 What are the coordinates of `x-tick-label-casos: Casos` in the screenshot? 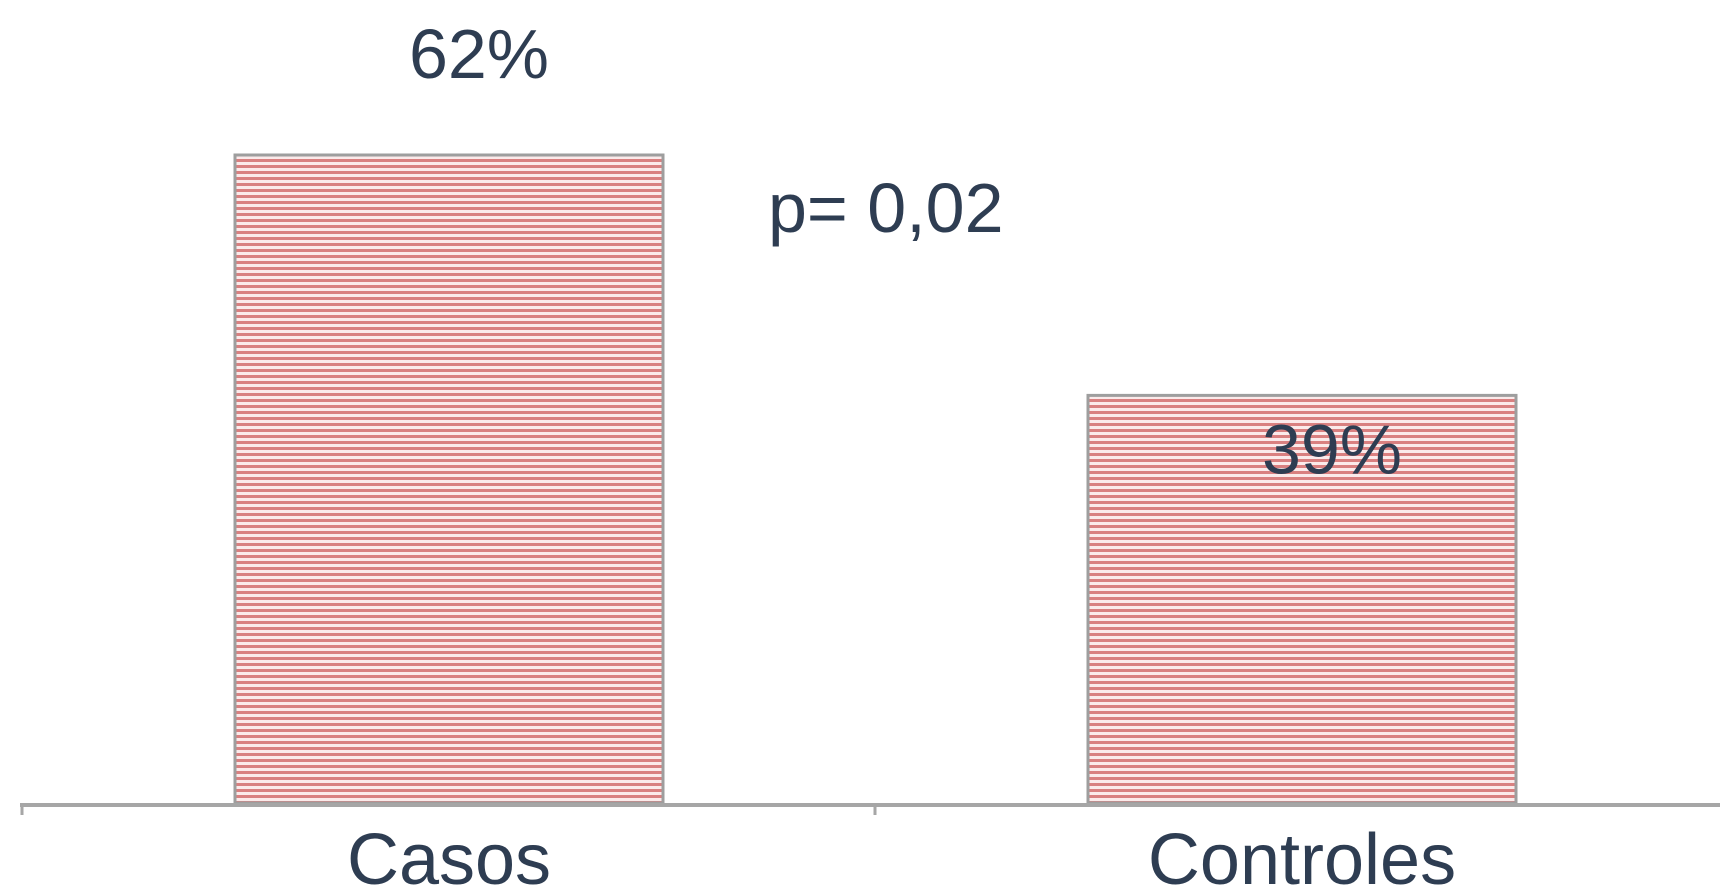 It's located at (449, 856).